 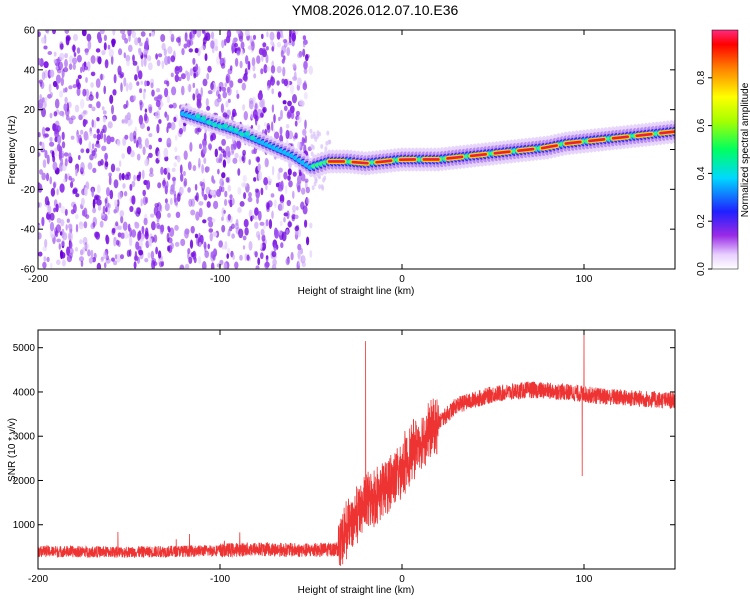 What do you see at coordinates (24, 348) in the screenshot?
I see `y-tick-label: 5000` at bounding box center [24, 348].